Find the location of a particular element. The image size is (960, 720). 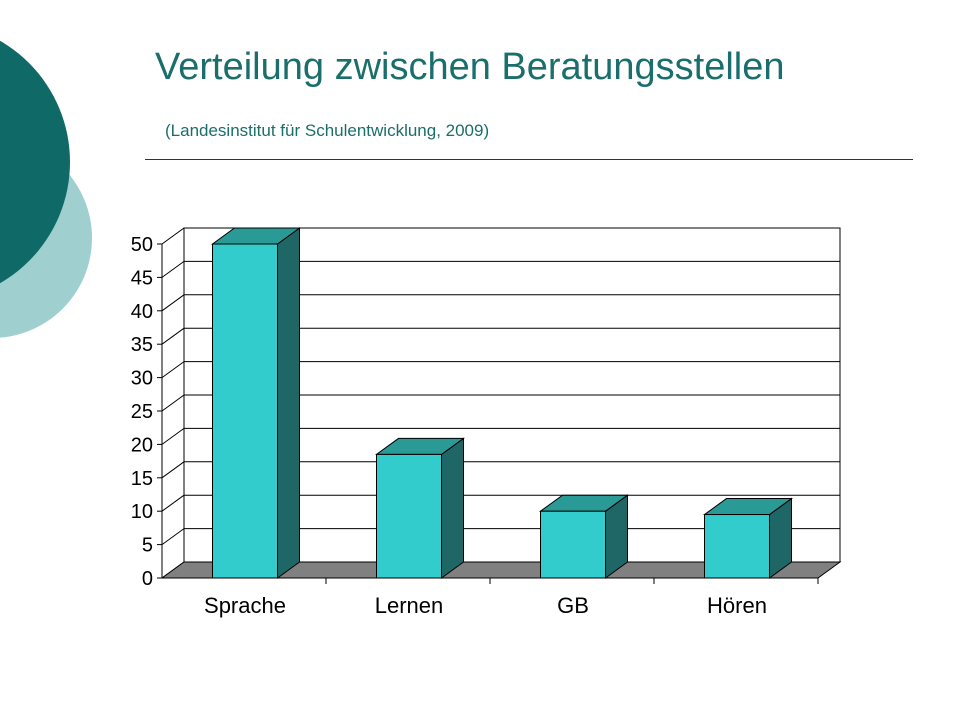

deco-circle-dark is located at coordinates (35, 162).